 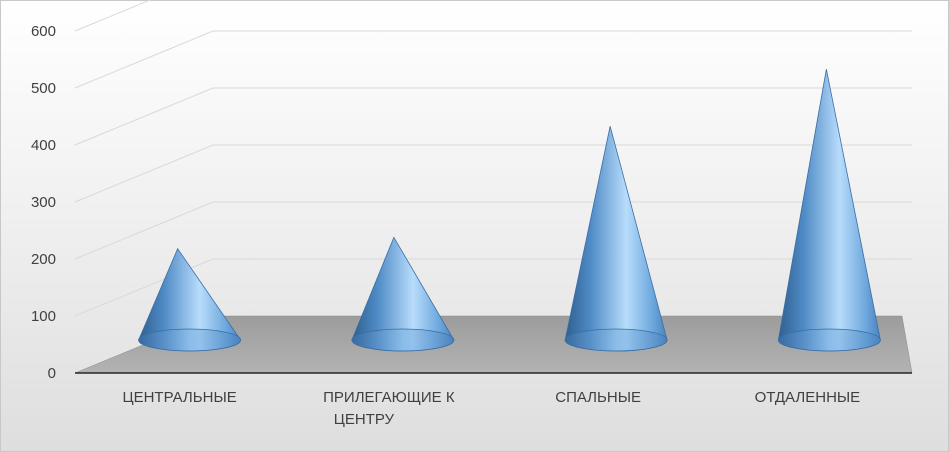 What do you see at coordinates (43, 316) in the screenshot?
I see `y-tick-label: 100` at bounding box center [43, 316].